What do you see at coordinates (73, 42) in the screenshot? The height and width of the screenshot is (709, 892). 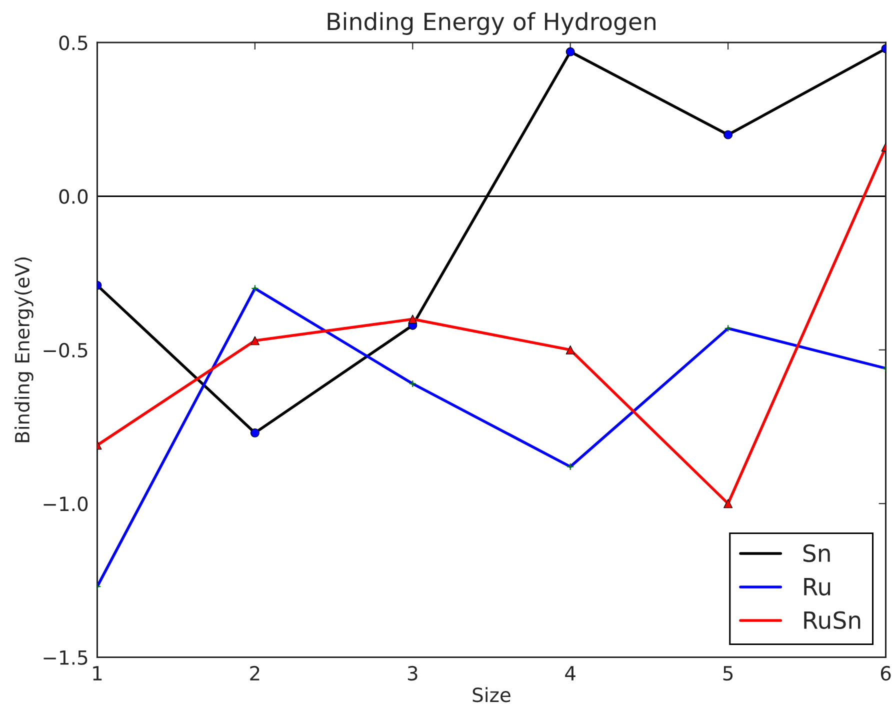 I see `y-tick-label: 0.5` at bounding box center [73, 42].